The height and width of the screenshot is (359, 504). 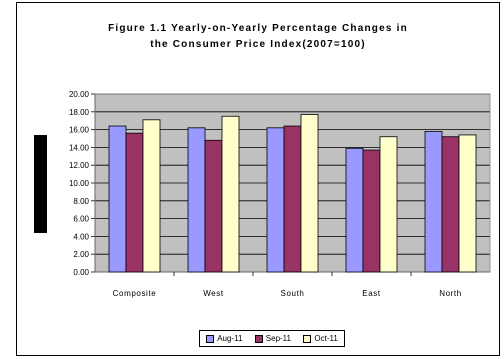 I want to click on y-tick-label: 12.00, so click(x=79, y=165).